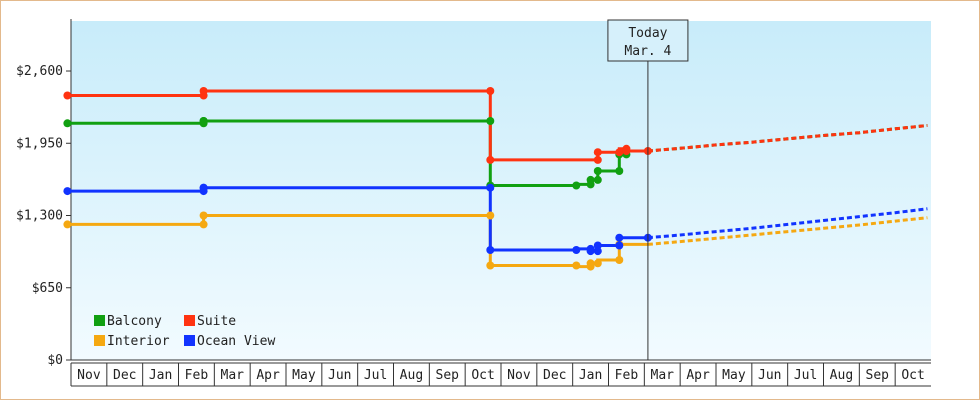 The height and width of the screenshot is (404, 980). I want to click on legend-label-ocean-view: Ocean View, so click(236, 341).